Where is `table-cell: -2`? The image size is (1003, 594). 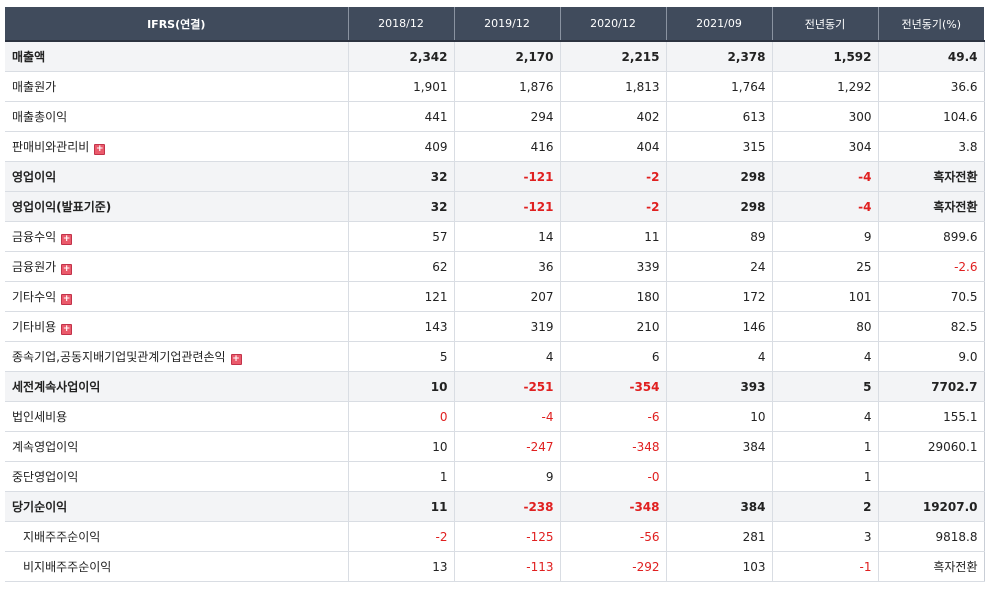 table-cell: -2 is located at coordinates (613, 206).